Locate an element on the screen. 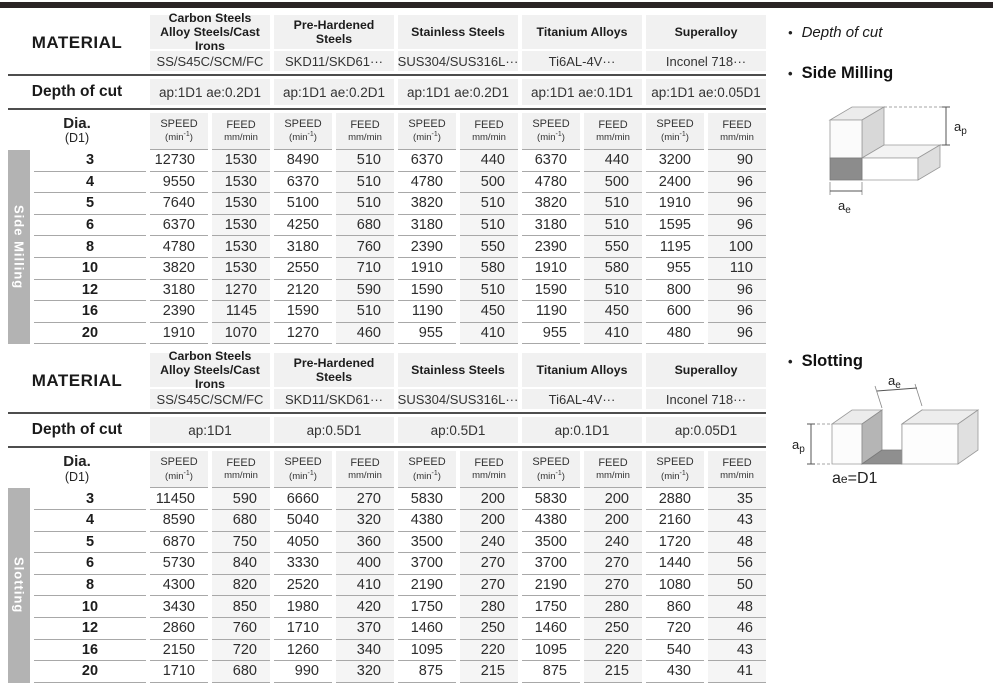  speed-value-cell: 3500 is located at coordinates (551, 542).